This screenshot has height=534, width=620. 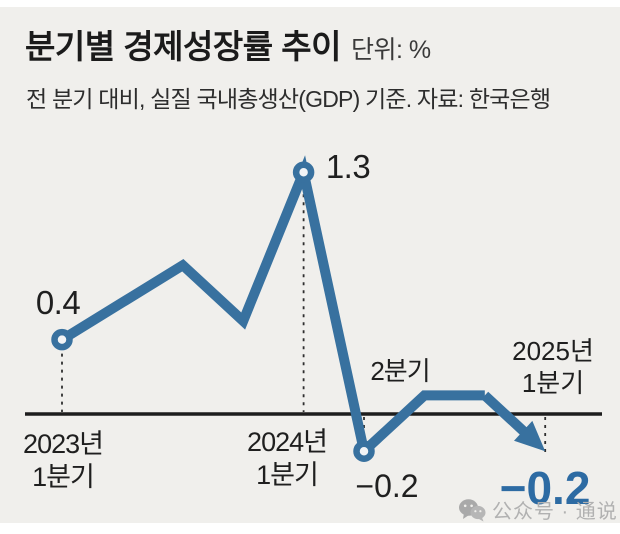 What do you see at coordinates (58, 302) in the screenshot?
I see `point-label-2023q1: 0.4` at bounding box center [58, 302].